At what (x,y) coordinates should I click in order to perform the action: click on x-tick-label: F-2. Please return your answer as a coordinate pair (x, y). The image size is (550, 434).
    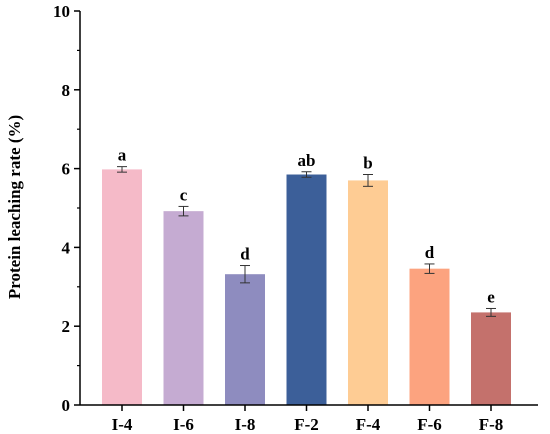
    Looking at the image, I should click on (306, 424).